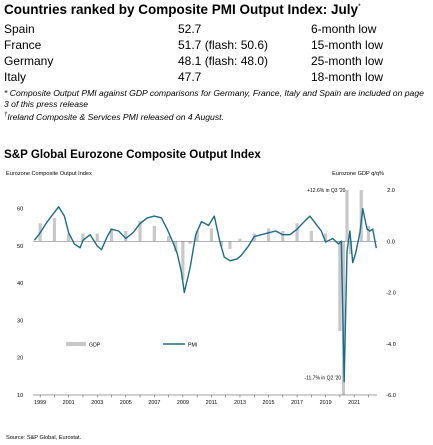  What do you see at coordinates (20, 303) in the screenshot?
I see `left-axis-ticks: 10 20 30 40 50 60` at bounding box center [20, 303].